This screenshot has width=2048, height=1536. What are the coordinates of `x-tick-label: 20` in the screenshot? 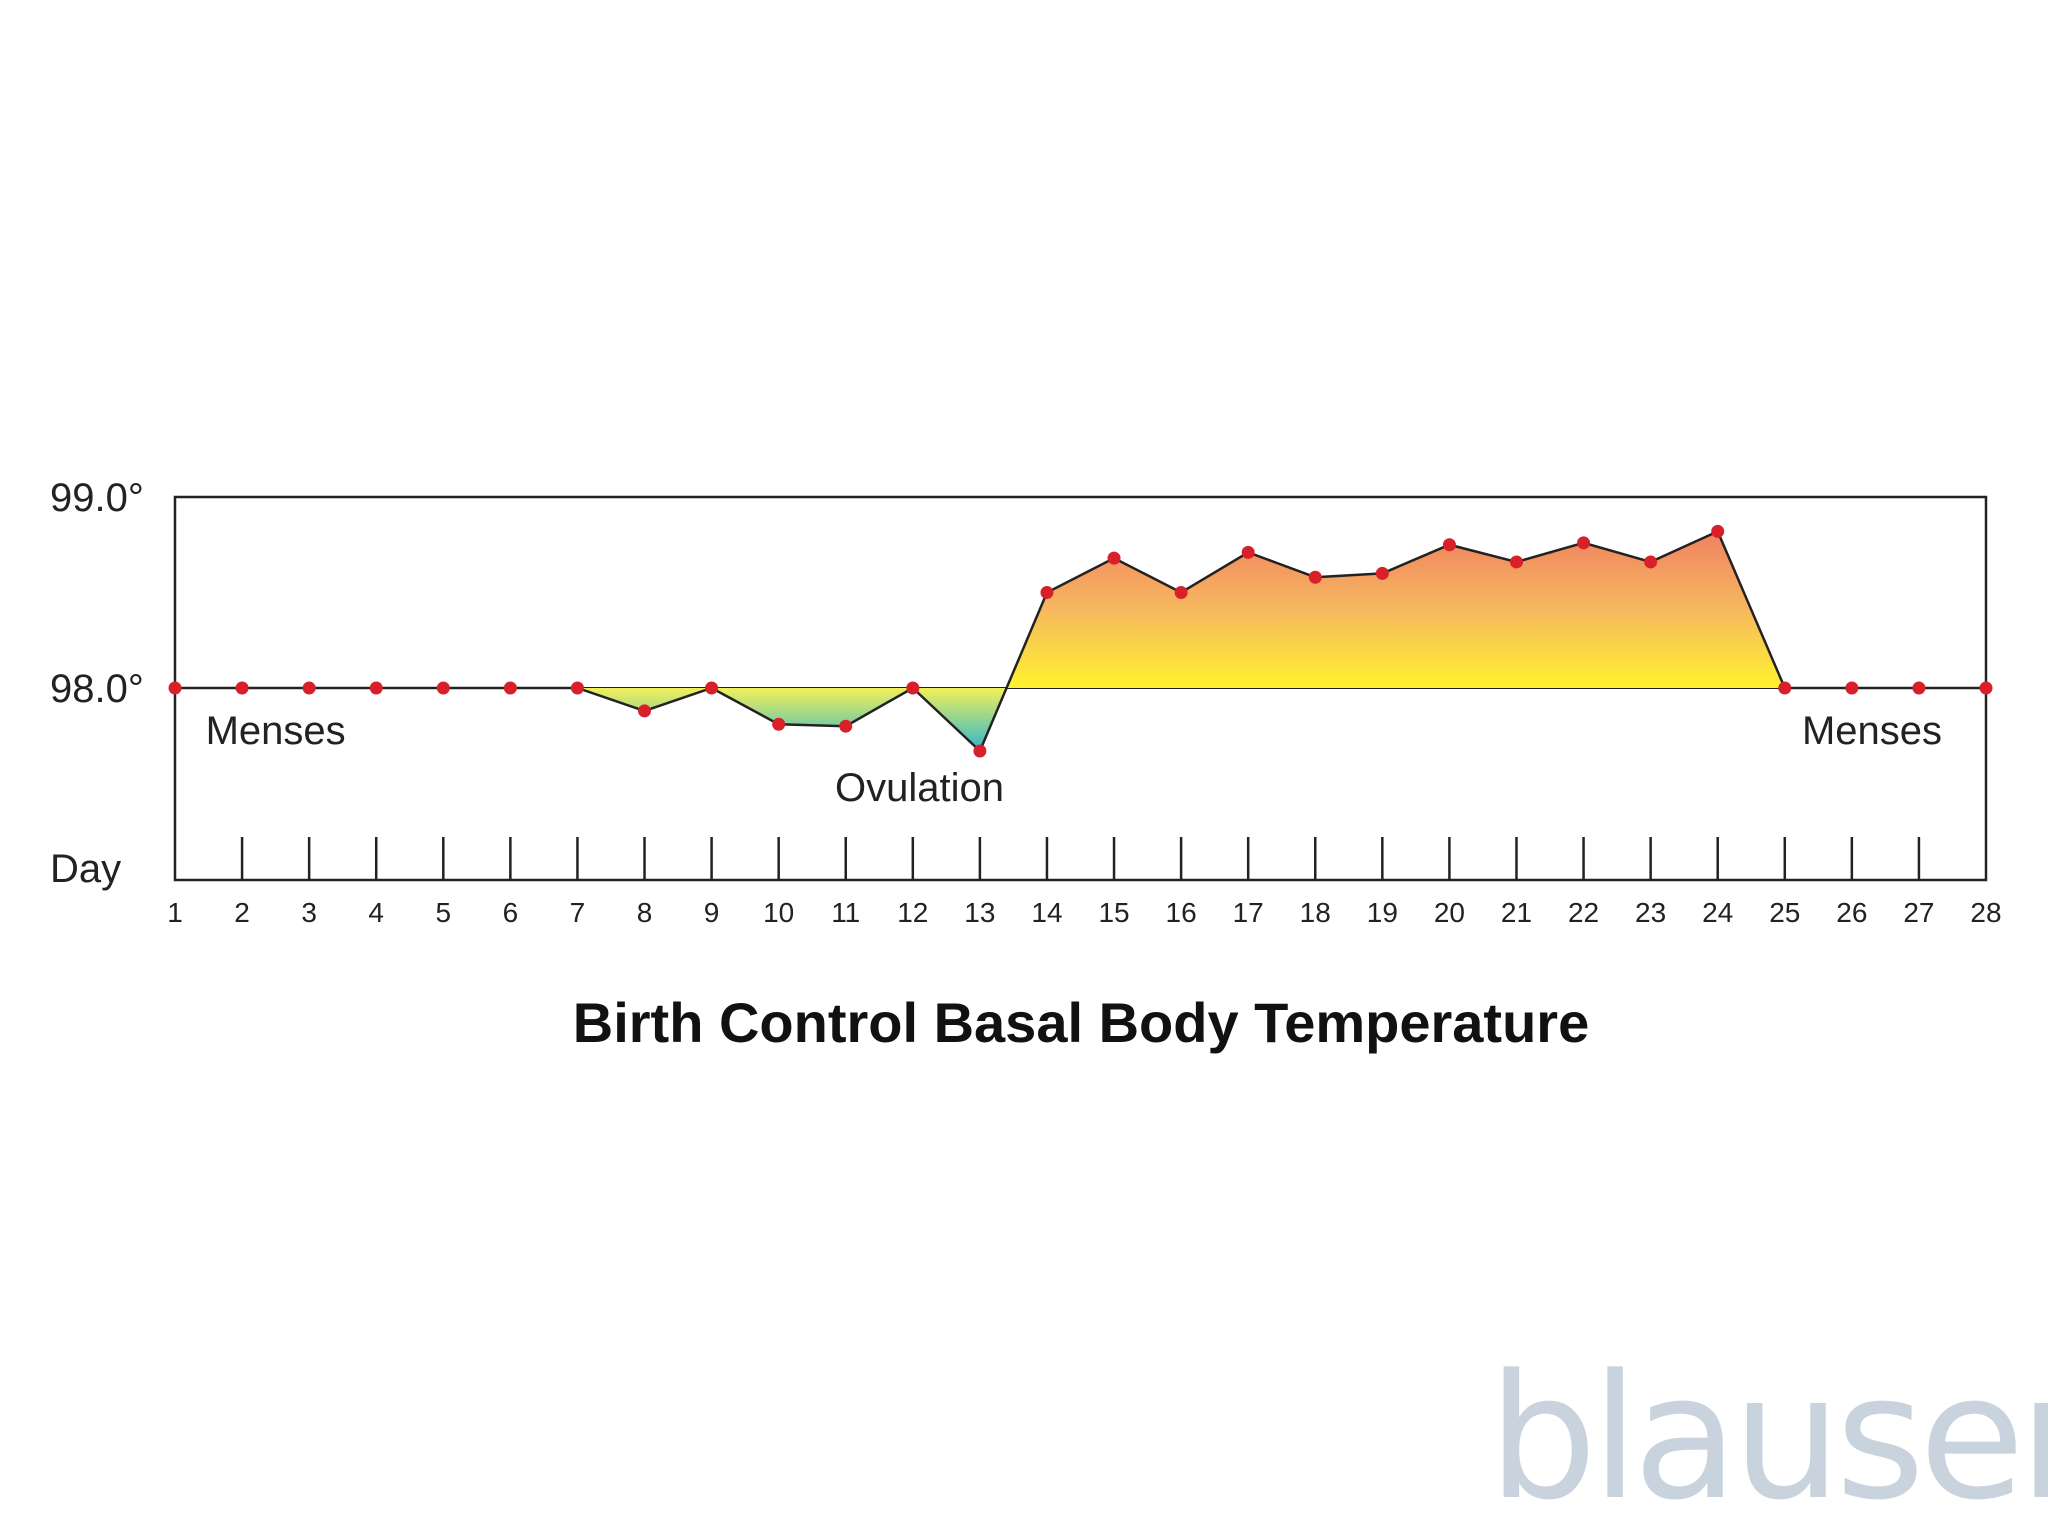 It's located at (1449, 912).